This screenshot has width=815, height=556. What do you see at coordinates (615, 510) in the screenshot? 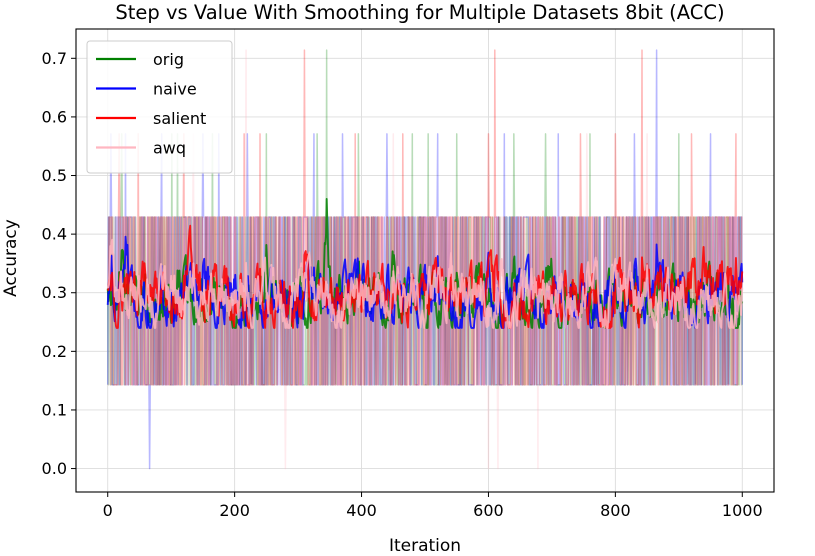
I see `x-tick-label: 800` at bounding box center [615, 510].